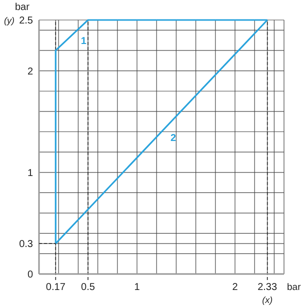 This screenshot has height=307, width=307. Describe the element at coordinates (30, 72) in the screenshot. I see `y-tick-label: 2` at that location.